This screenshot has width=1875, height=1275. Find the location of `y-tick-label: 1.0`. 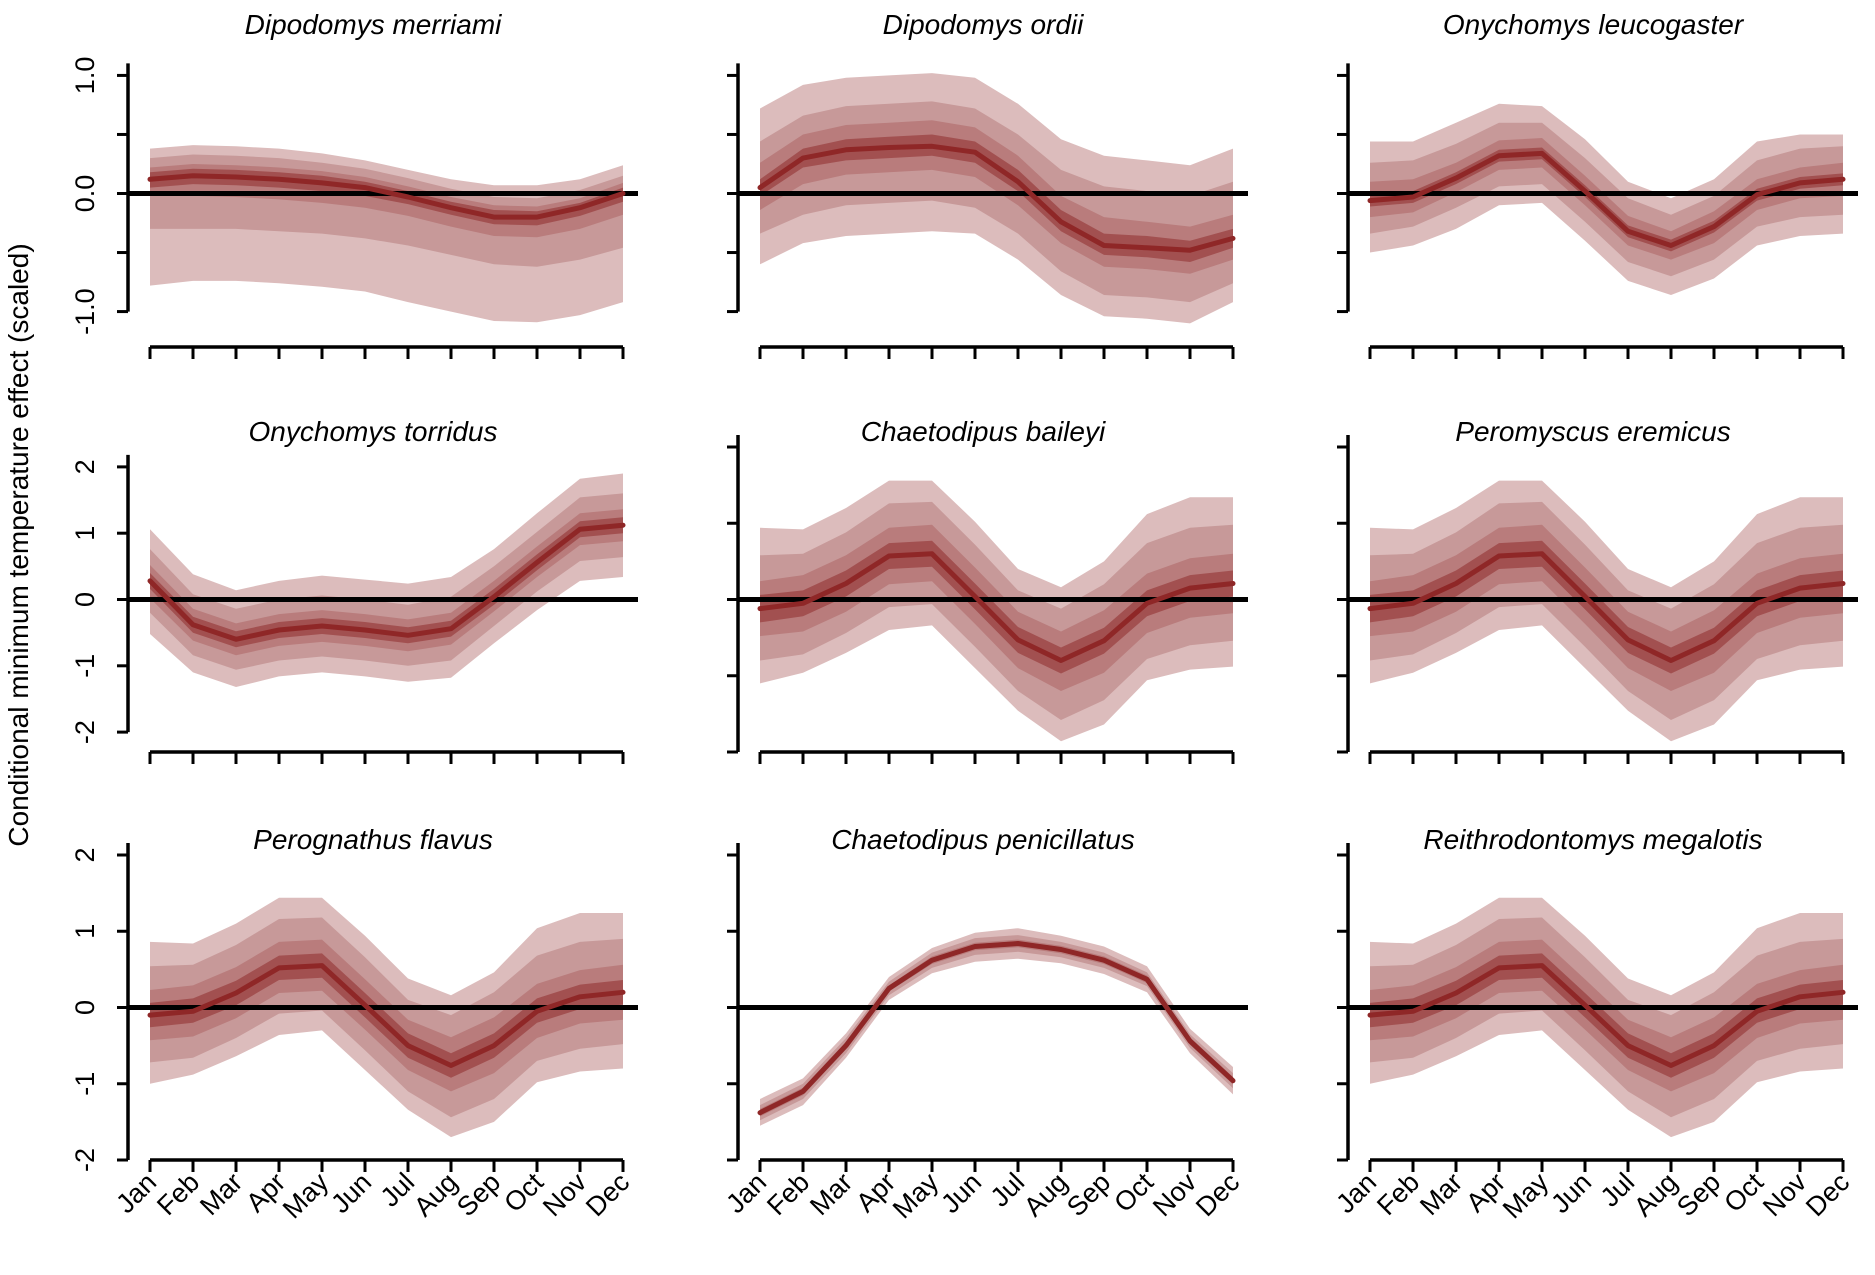

y-tick-label: 1.0 is located at coordinates (85, 76).